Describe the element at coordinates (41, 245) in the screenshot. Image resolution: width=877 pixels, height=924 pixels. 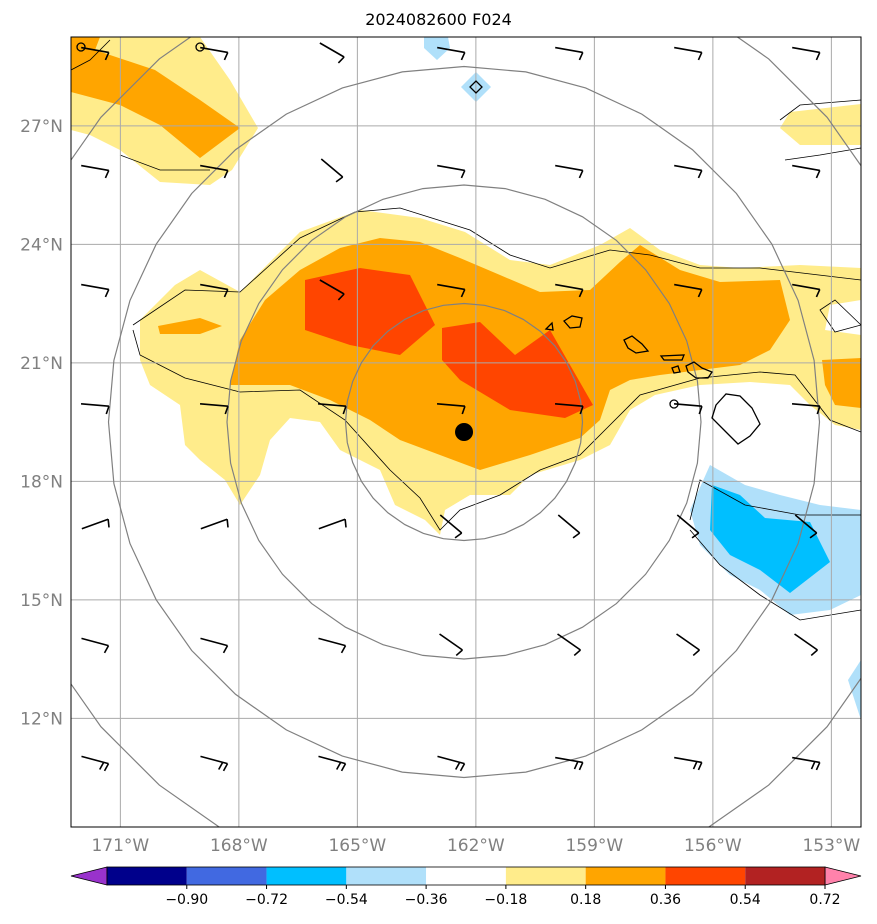
I see `lat-tick-label: 24°N` at that location.